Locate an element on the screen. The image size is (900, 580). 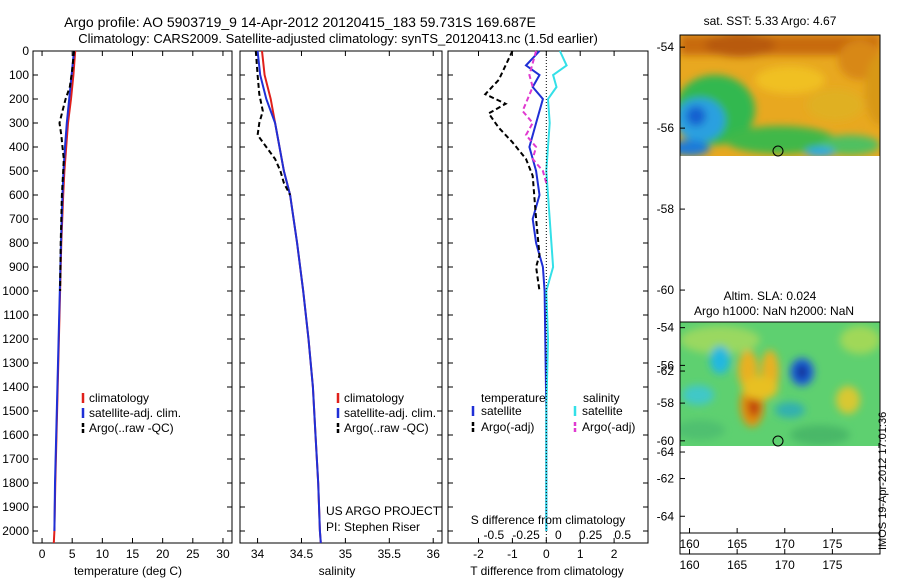
salinity-tick-label: -0.25 is located at coordinates (526, 535).